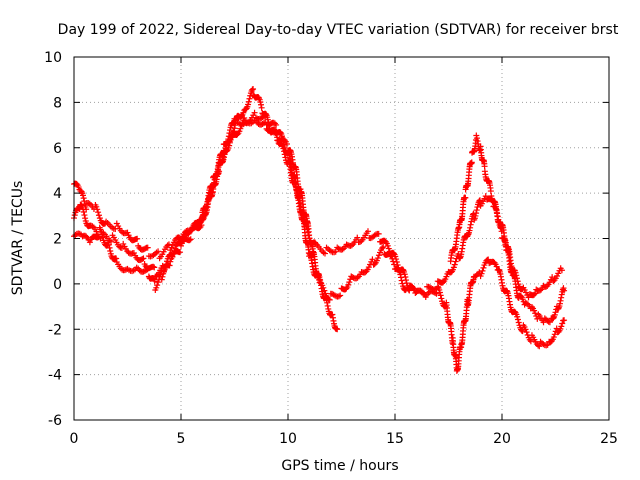  What do you see at coordinates (57, 149) in the screenshot?
I see `y-tick-label: 6` at bounding box center [57, 149].